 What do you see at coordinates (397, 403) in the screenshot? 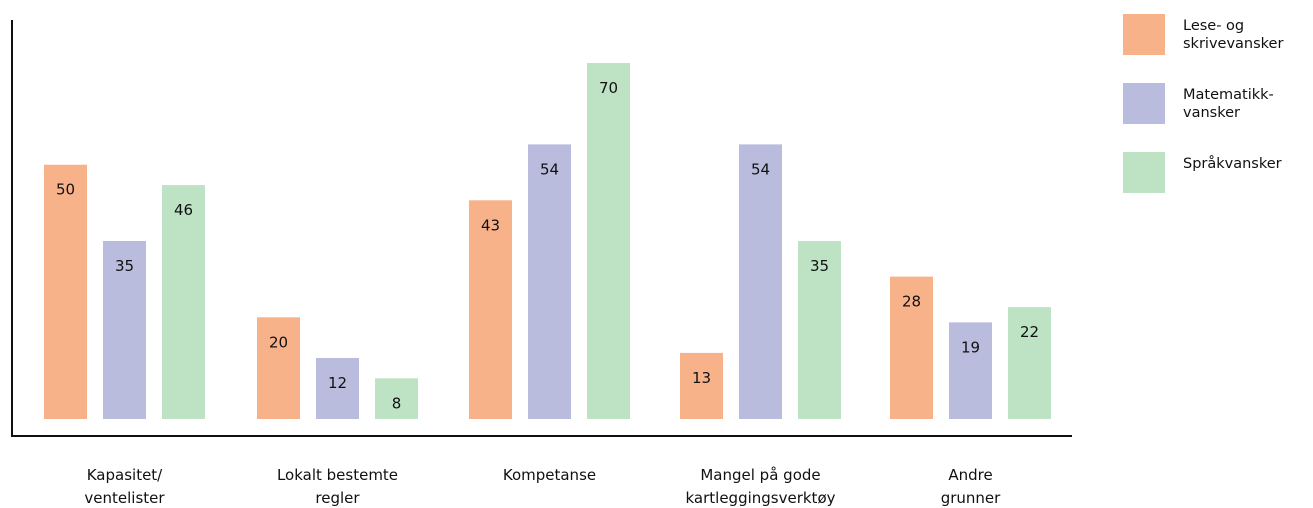
I see `bar-value-label: 8` at bounding box center [397, 403].